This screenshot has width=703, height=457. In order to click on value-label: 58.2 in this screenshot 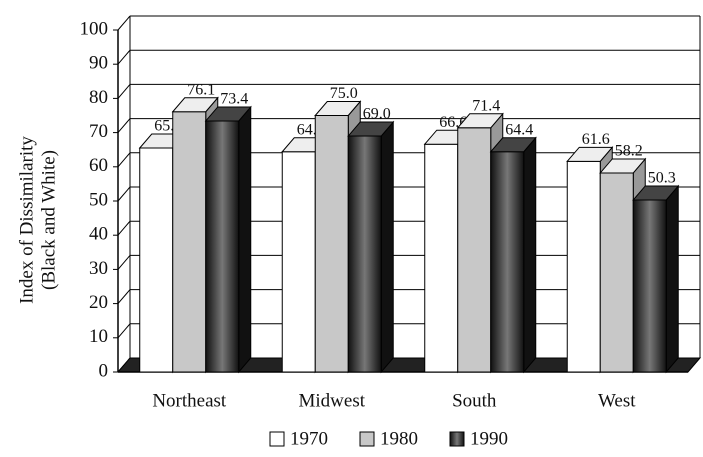, I will do `click(629, 151)`.